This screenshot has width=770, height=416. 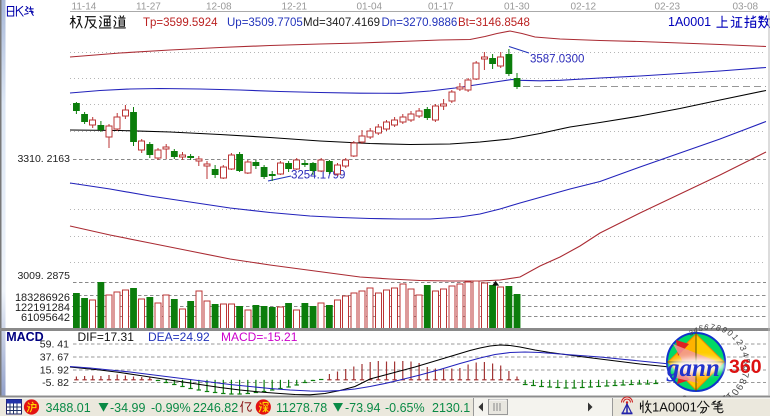 I want to click on svg-text: 12-08, so click(x=219, y=7).